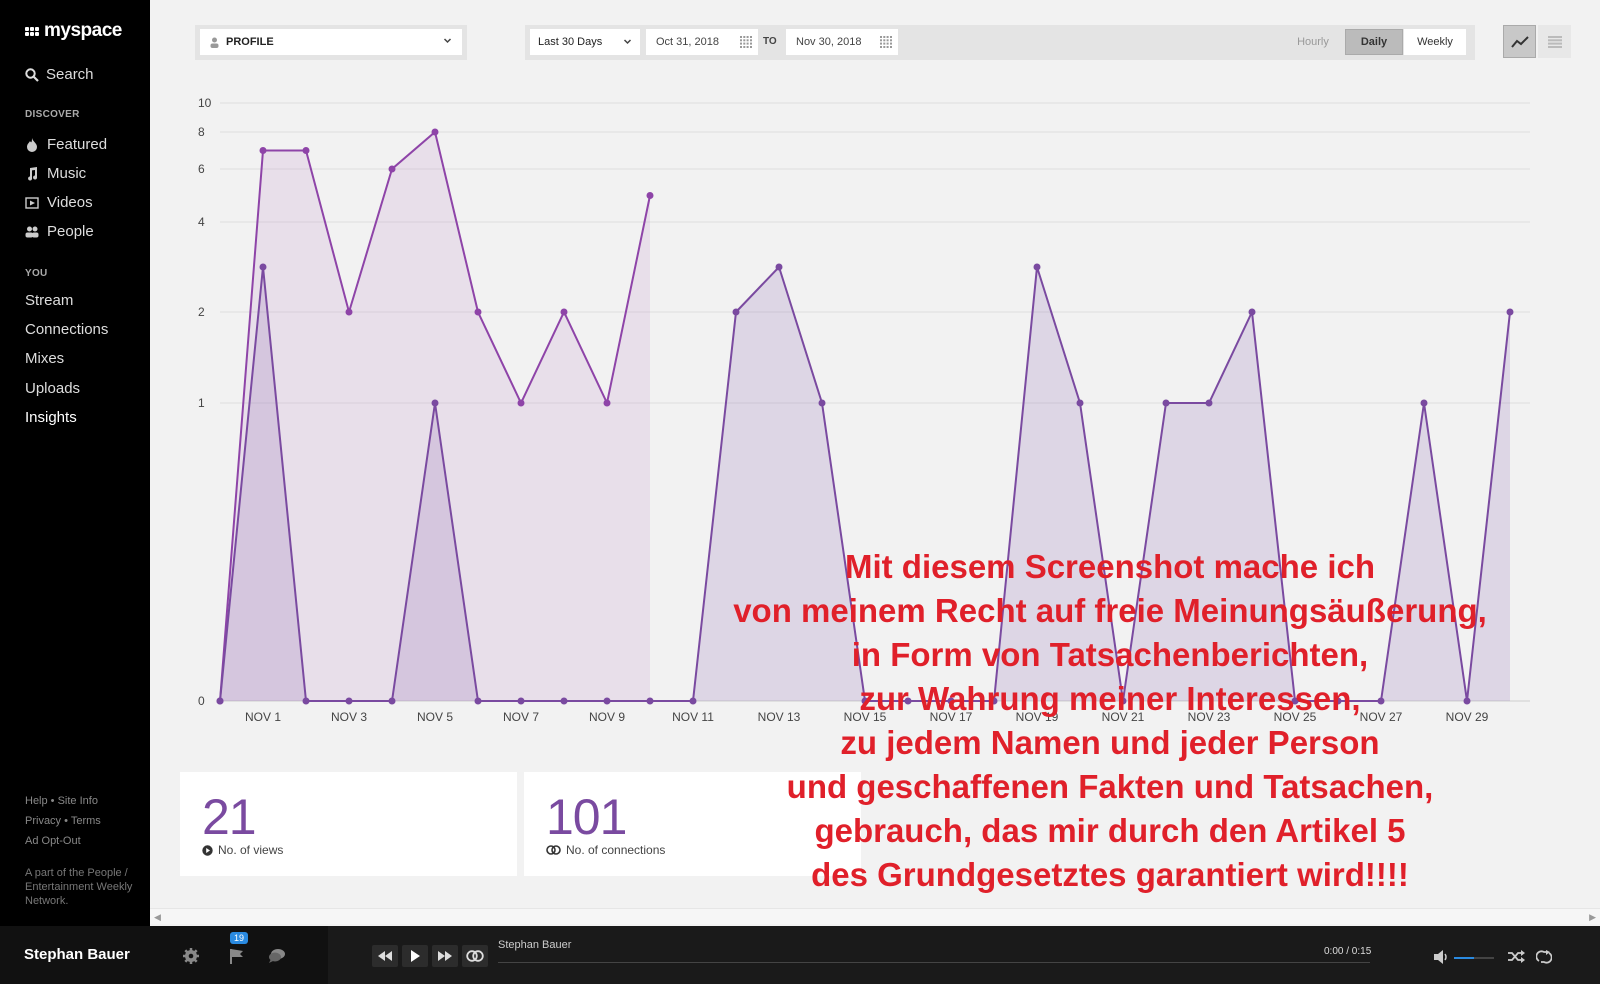 Image resolution: width=1600 pixels, height=984 pixels. I want to click on granularity-weekly-button: Weekly, so click(1435, 42).